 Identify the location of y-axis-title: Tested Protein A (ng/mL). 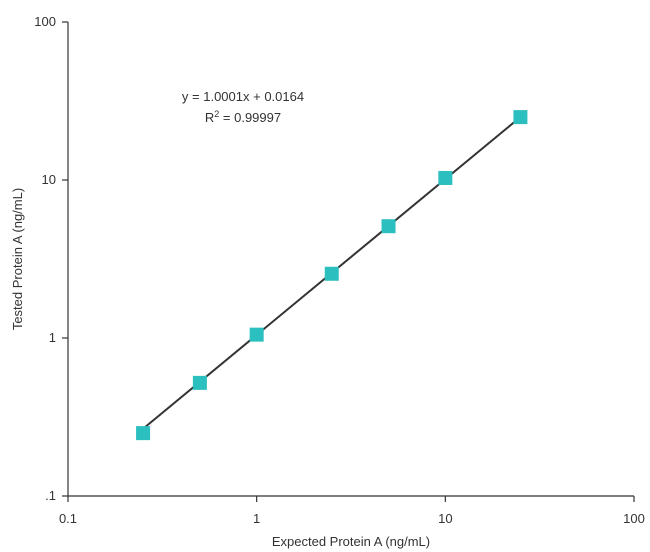
(17, 259).